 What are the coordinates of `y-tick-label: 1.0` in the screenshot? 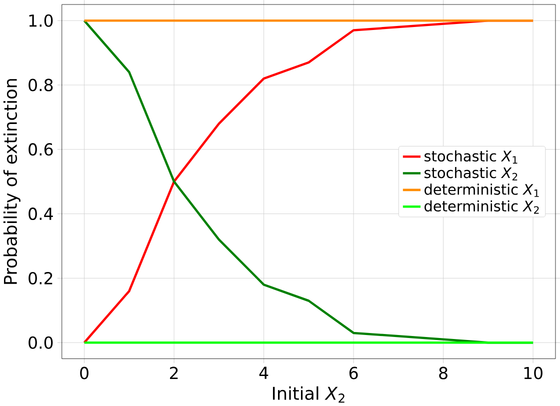 It's located at (41, 20).